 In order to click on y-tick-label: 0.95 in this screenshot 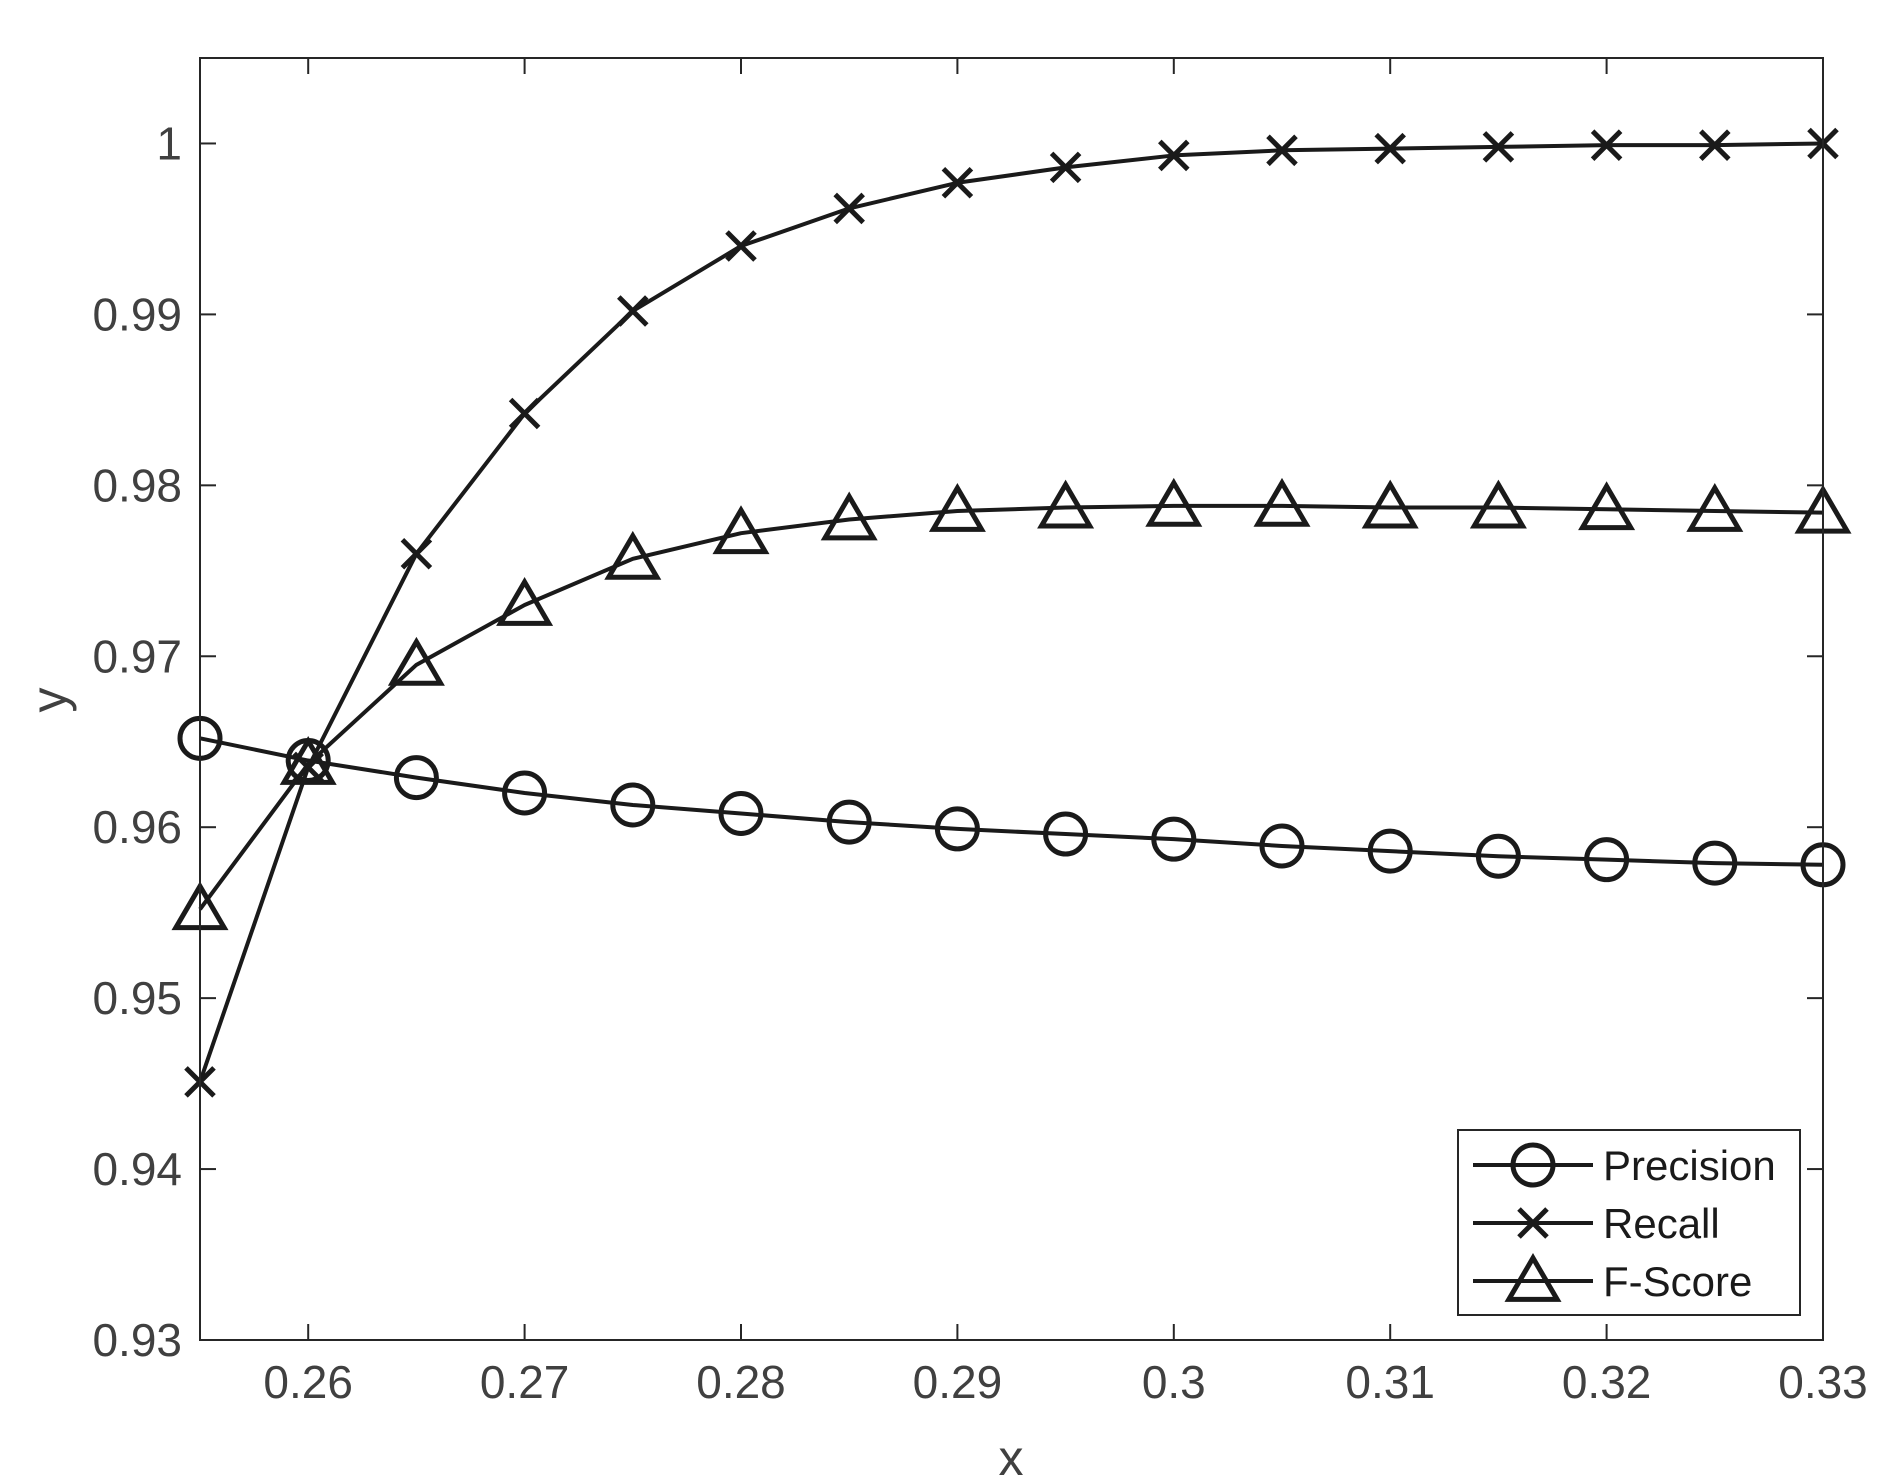, I will do `click(137, 998)`.